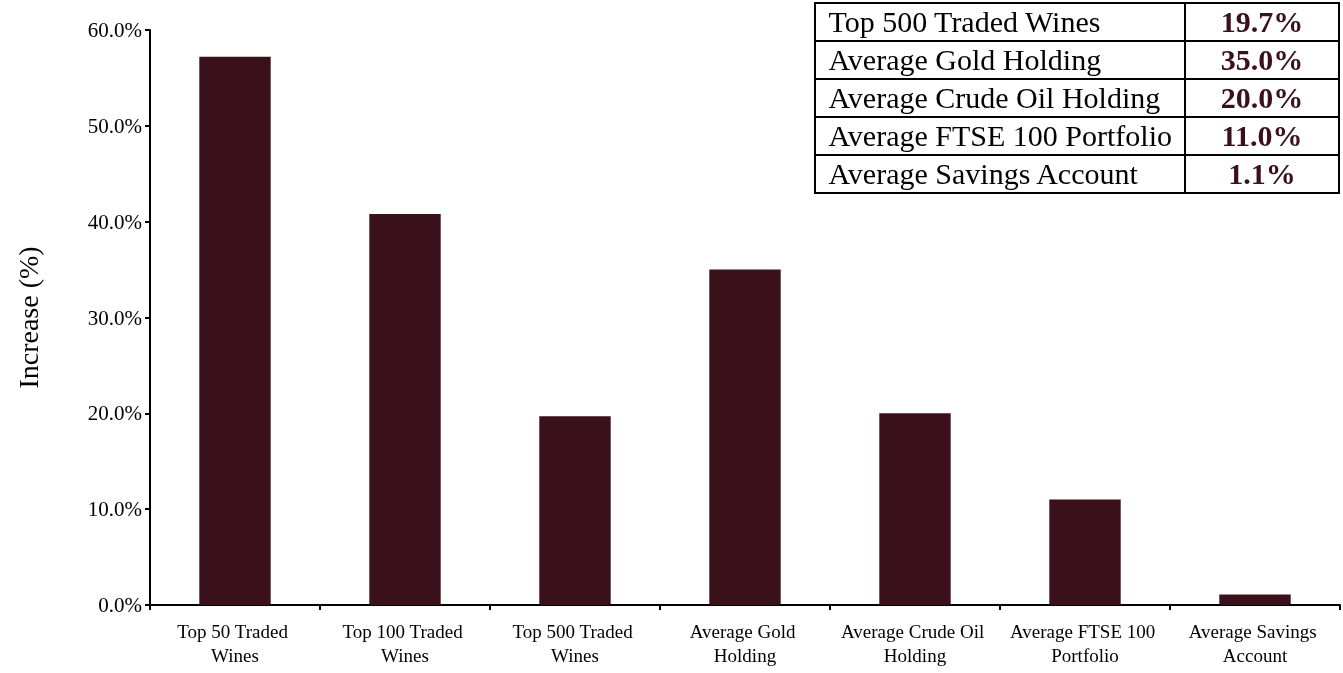 Image resolution: width=1343 pixels, height=673 pixels. I want to click on y-axis-title: Increase (%), so click(28, 317).